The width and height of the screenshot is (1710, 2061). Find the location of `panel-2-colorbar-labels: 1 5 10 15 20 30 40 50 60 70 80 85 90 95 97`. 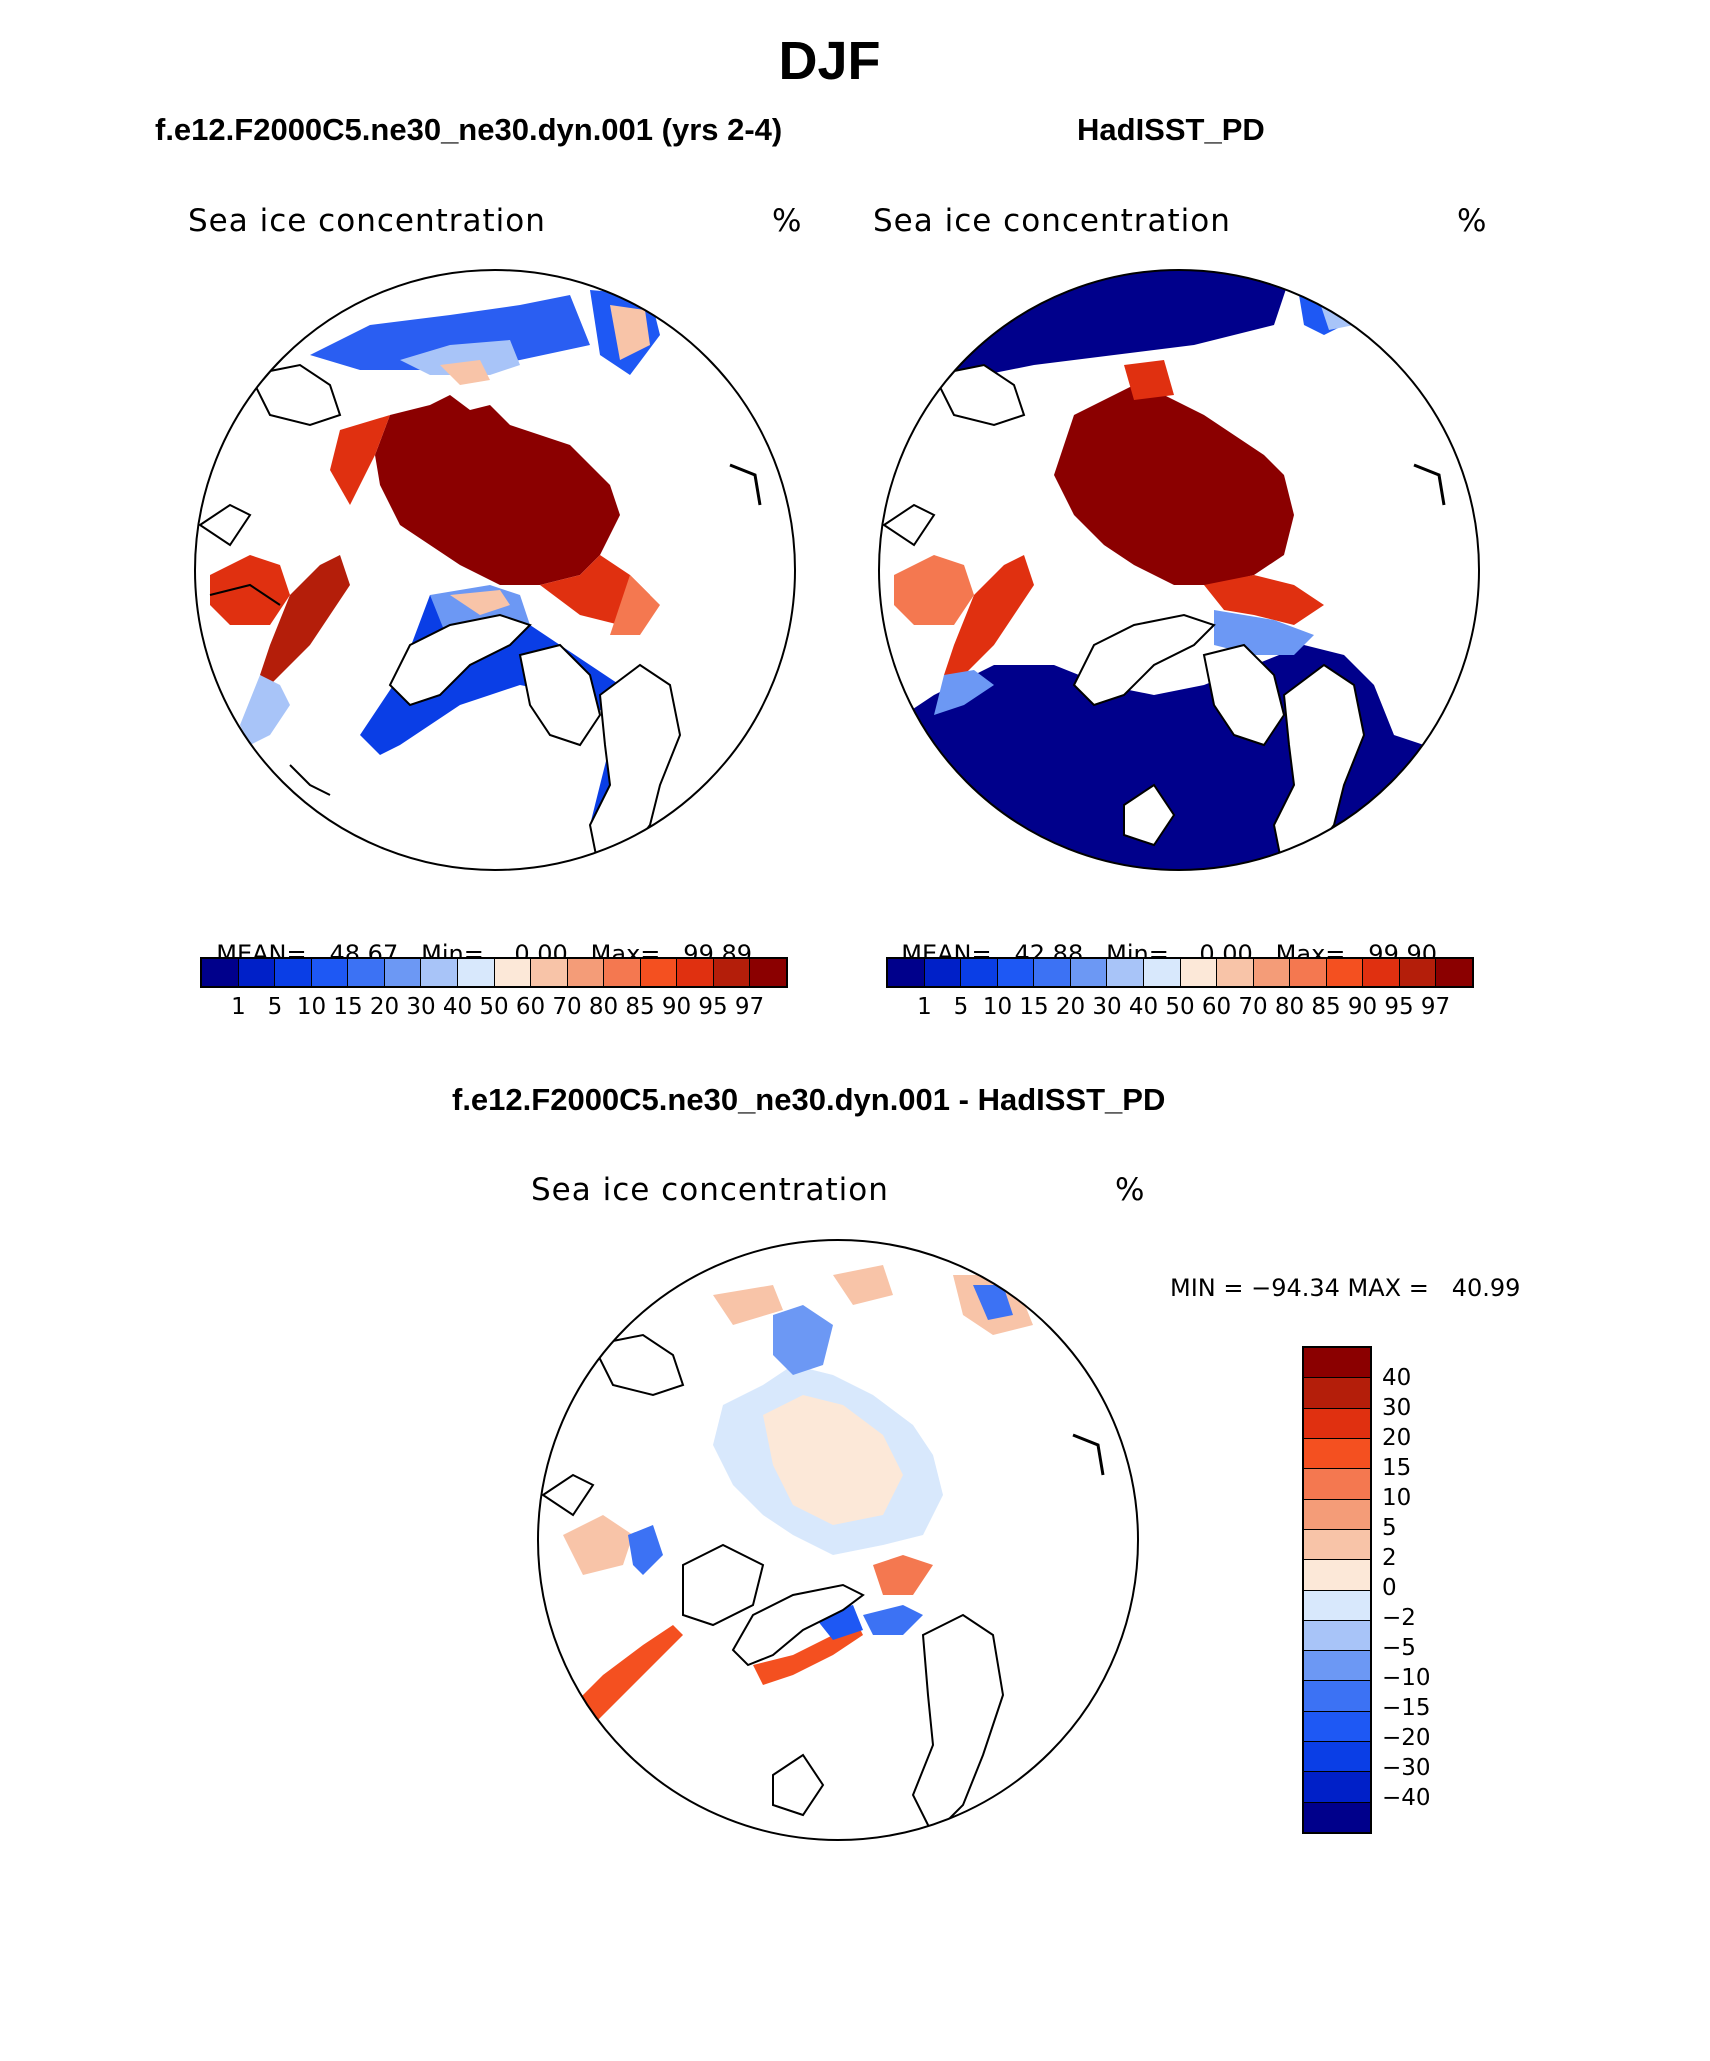

panel-2-colorbar-labels: 1 5 10 15 20 30 40 50 60 70 80 85 90 95 97 is located at coordinates (1180, 1009).